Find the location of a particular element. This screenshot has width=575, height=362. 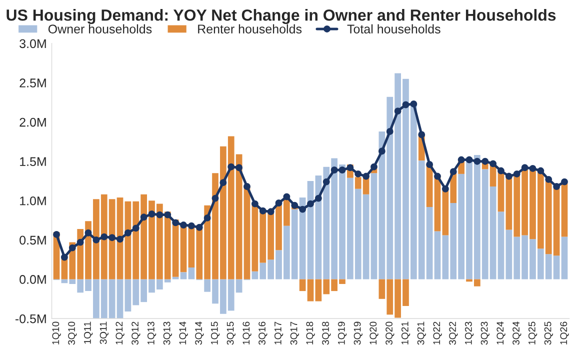

x-tick-label: 1Q16 is located at coordinates (247, 333).